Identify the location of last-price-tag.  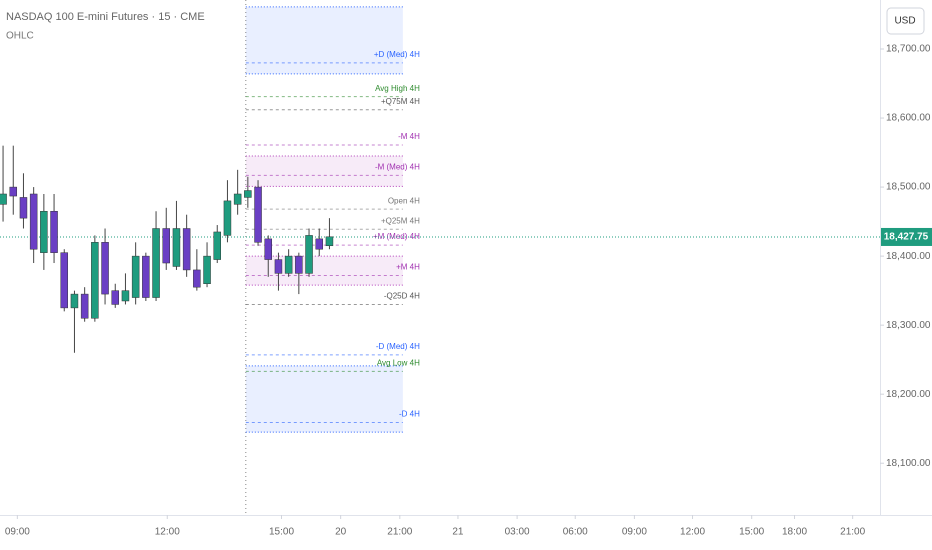
(906, 236).